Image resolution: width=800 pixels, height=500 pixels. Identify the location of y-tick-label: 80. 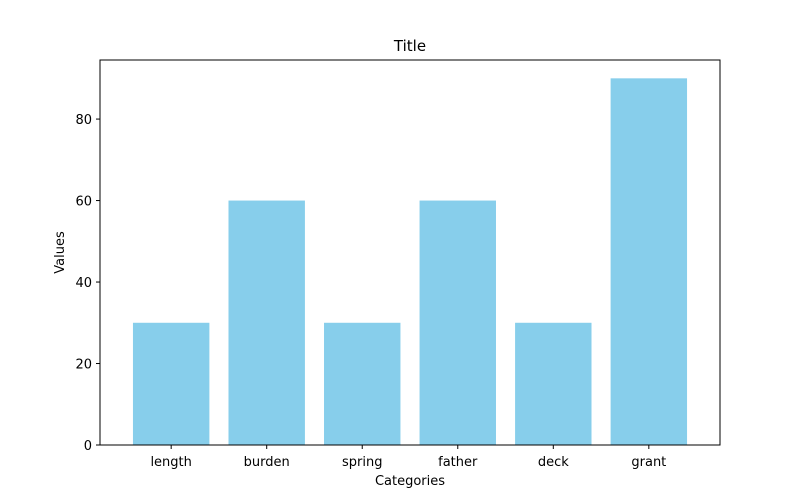
(83, 120).